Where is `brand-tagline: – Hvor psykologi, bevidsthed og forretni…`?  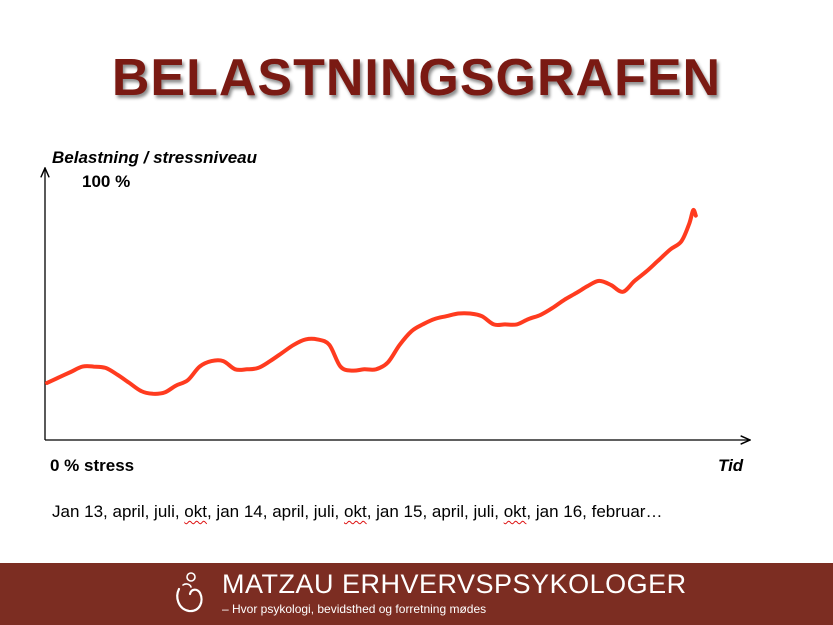 brand-tagline: – Hvor psykologi, bevidsthed og forretni… is located at coordinates (354, 609).